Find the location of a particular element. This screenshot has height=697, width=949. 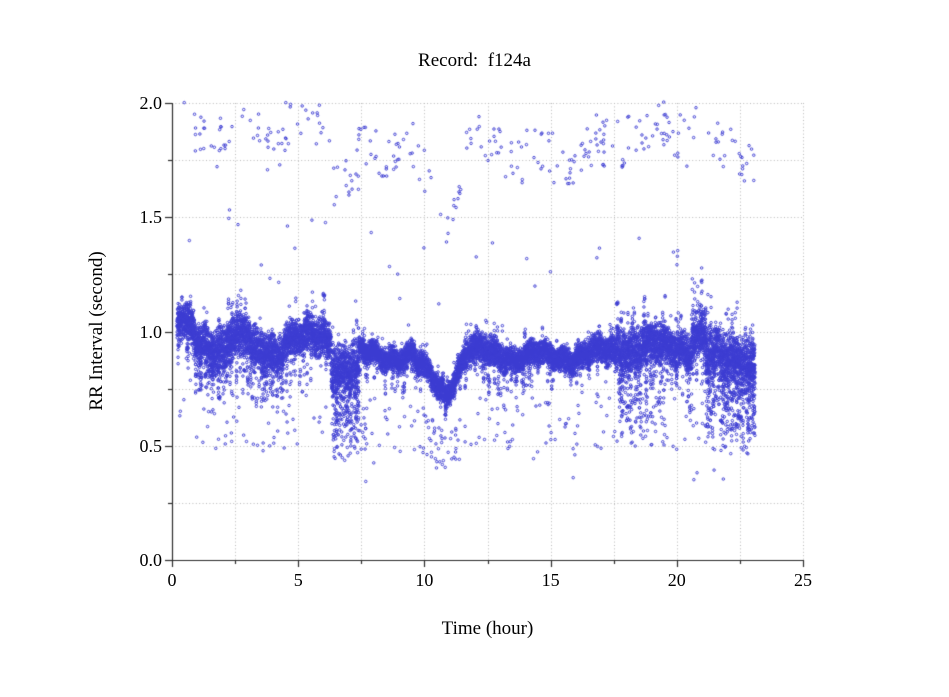

y-tick-label-0.5: 0.5 is located at coordinates (151, 445).